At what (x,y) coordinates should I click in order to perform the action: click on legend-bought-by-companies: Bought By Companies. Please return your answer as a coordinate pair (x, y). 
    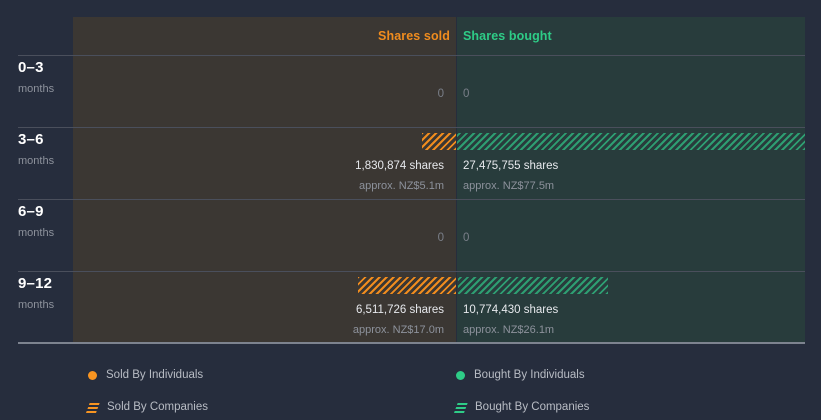
    Looking at the image, I should click on (521, 407).